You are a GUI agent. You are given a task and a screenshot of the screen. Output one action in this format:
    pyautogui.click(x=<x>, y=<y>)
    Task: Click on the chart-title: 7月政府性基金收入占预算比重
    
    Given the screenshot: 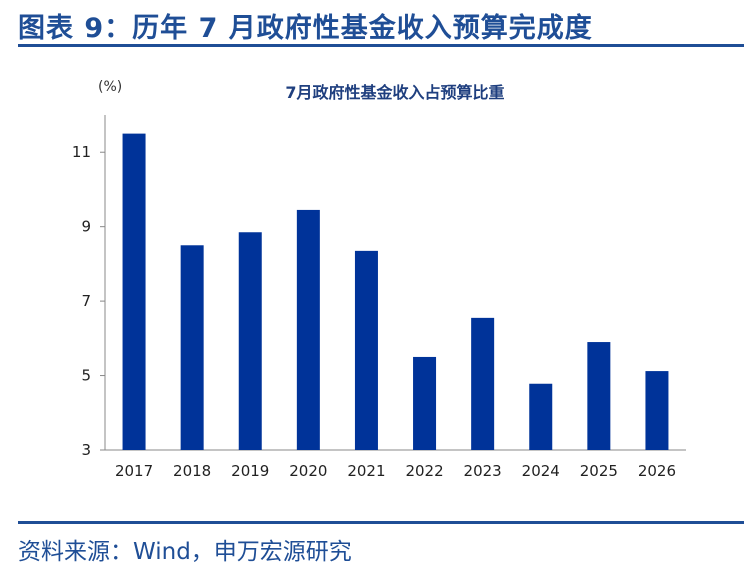 What is the action you would take?
    pyautogui.click(x=394, y=92)
    